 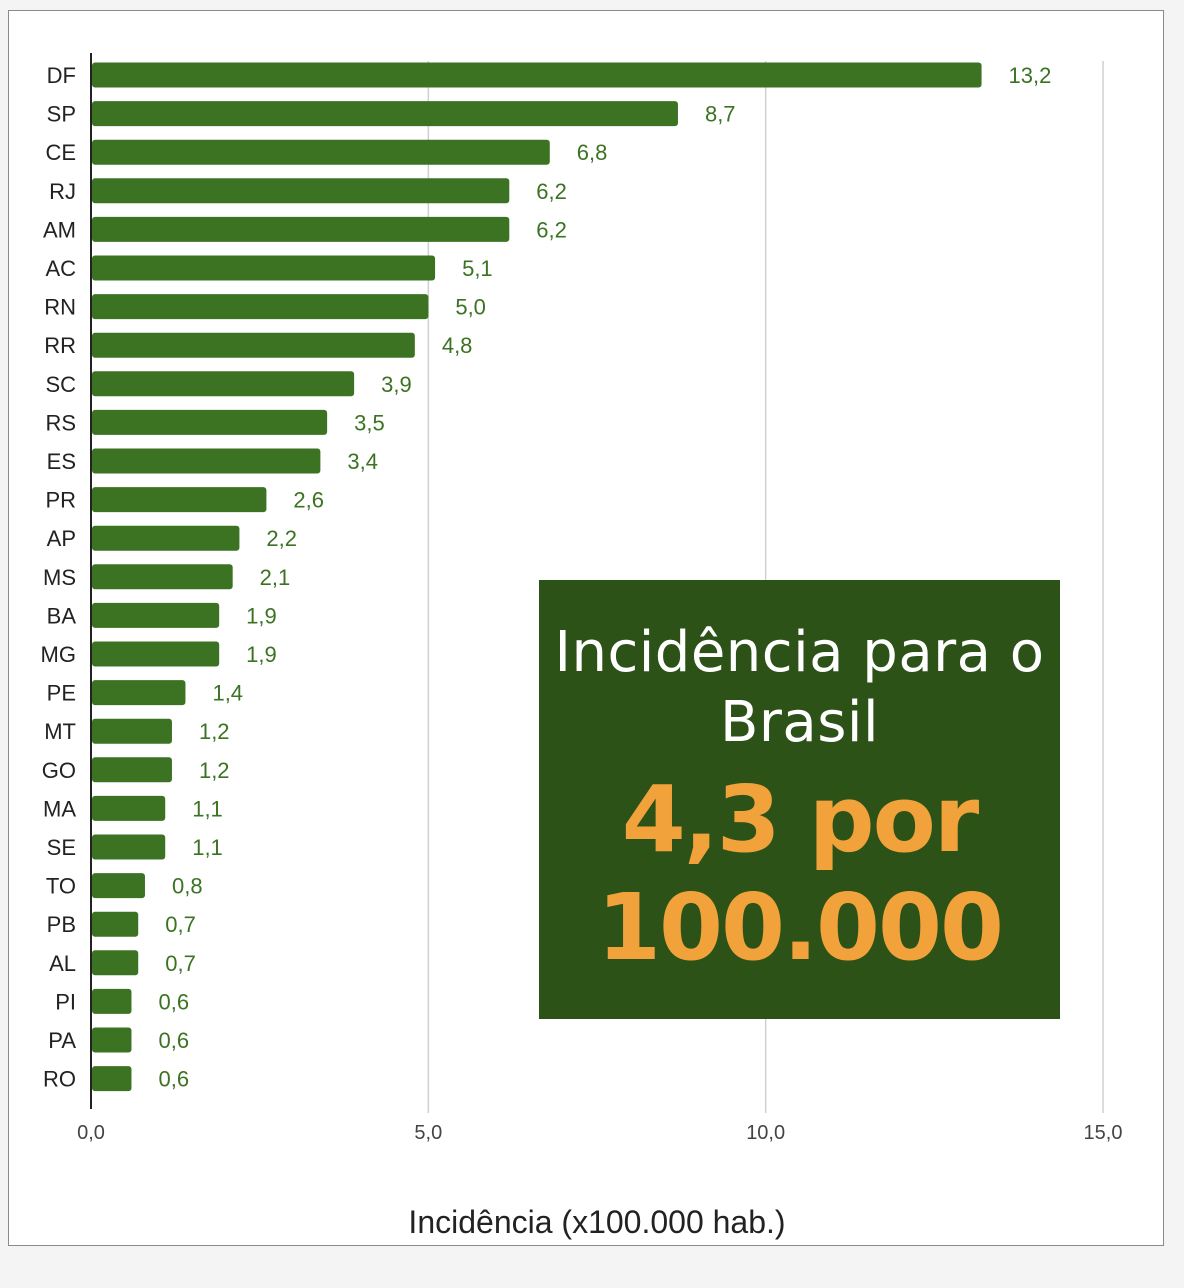 What do you see at coordinates (61, 114) in the screenshot?
I see `category-label: SP` at bounding box center [61, 114].